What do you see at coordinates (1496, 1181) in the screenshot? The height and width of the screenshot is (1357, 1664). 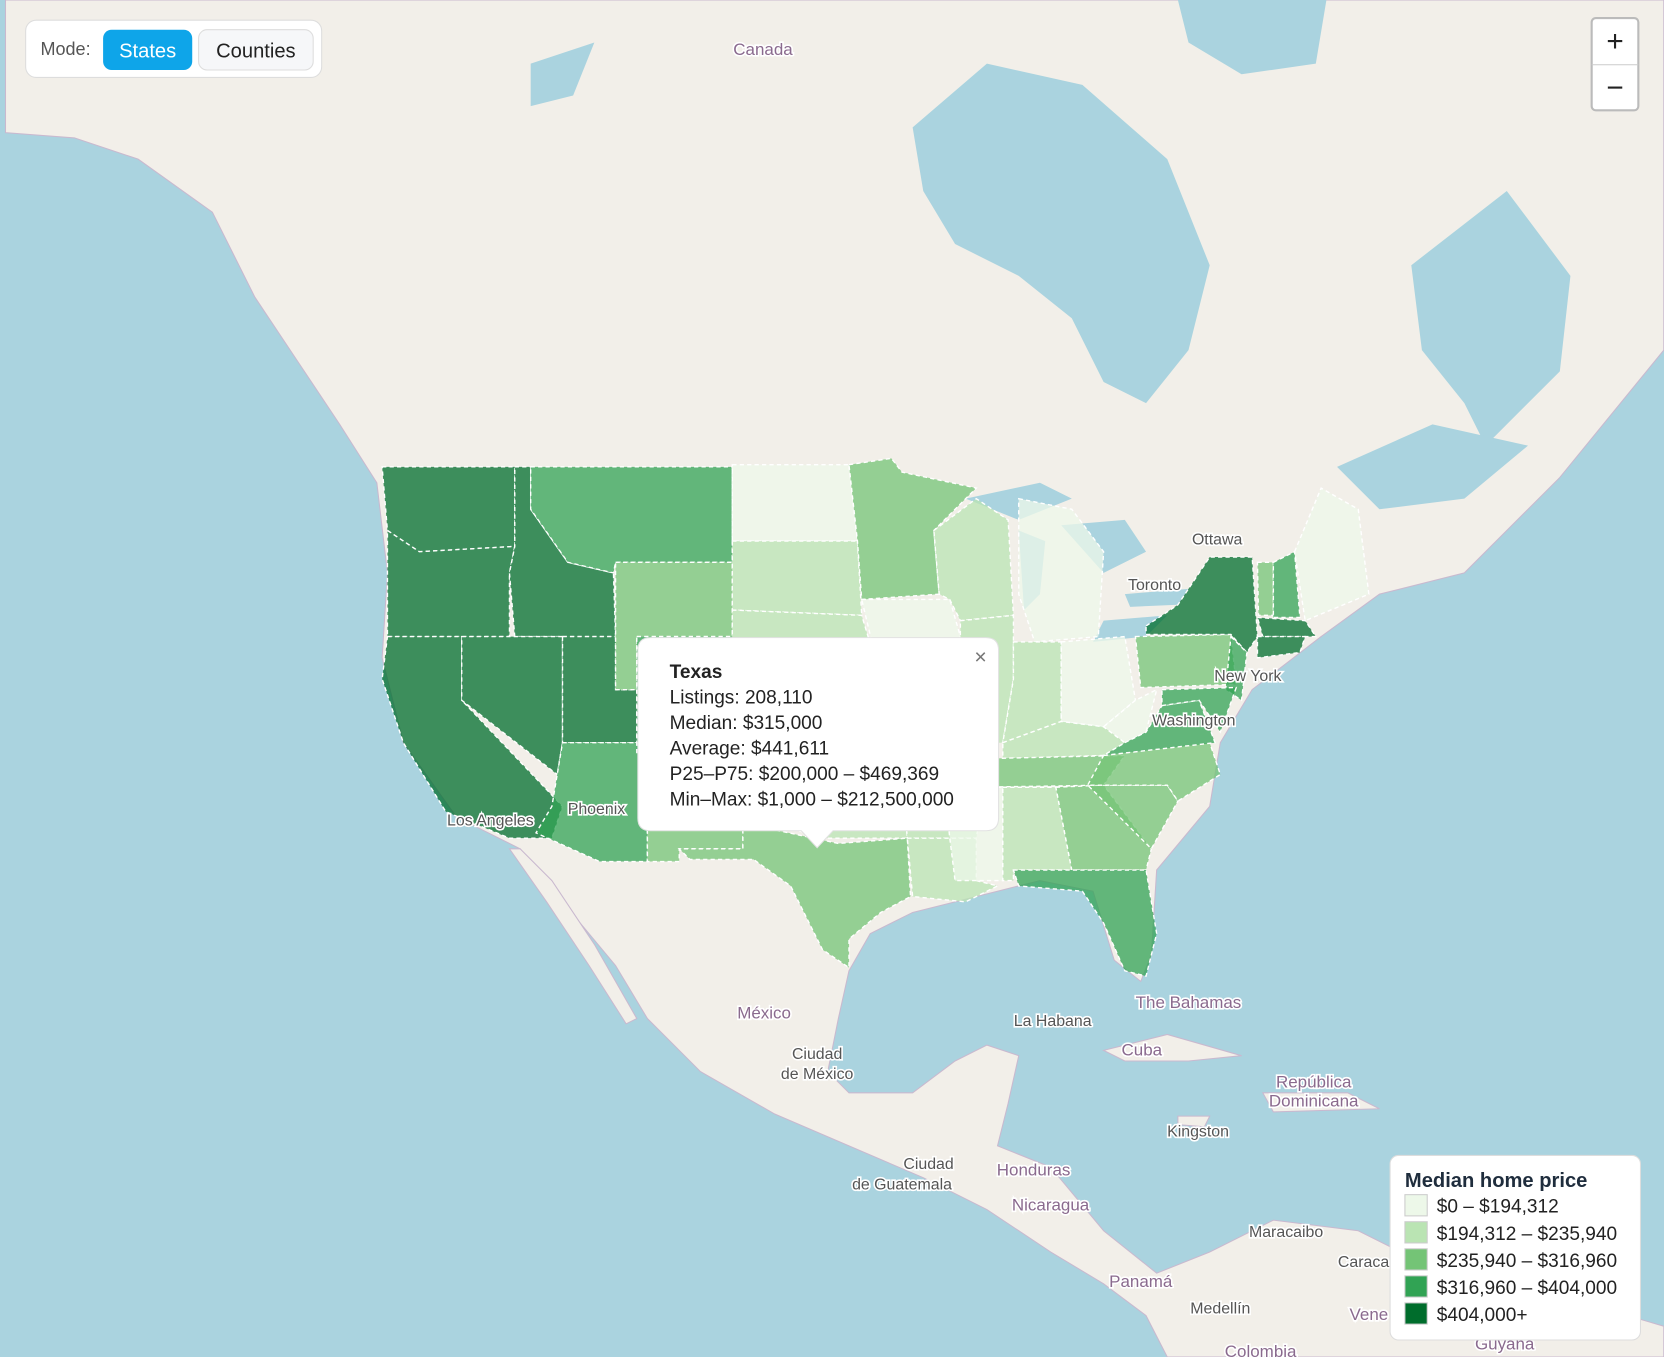 I see `legend-title: Median home price` at bounding box center [1496, 1181].